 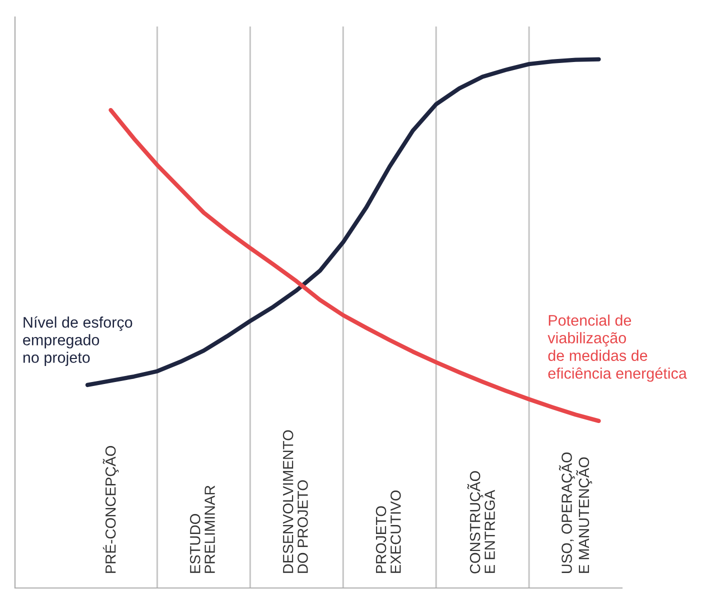 I want to click on x-tick-label: CONSTRUÇÃO E ENTREGA, so click(x=481, y=522).